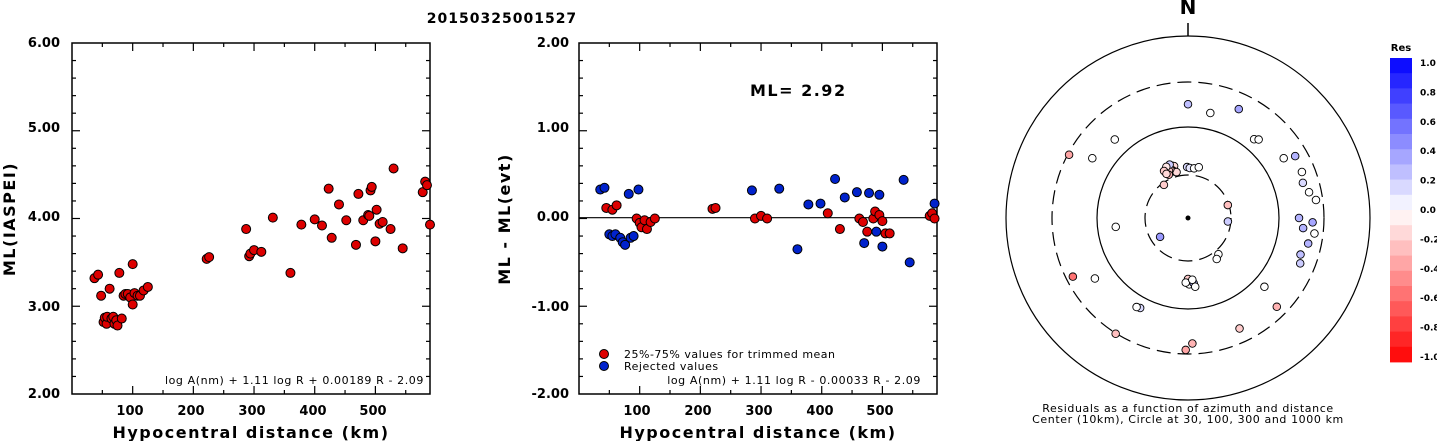 The width and height of the screenshot is (1437, 441). Describe the element at coordinates (671, 366) in the screenshot. I see `legend-label-rejected: Rejected values` at that location.